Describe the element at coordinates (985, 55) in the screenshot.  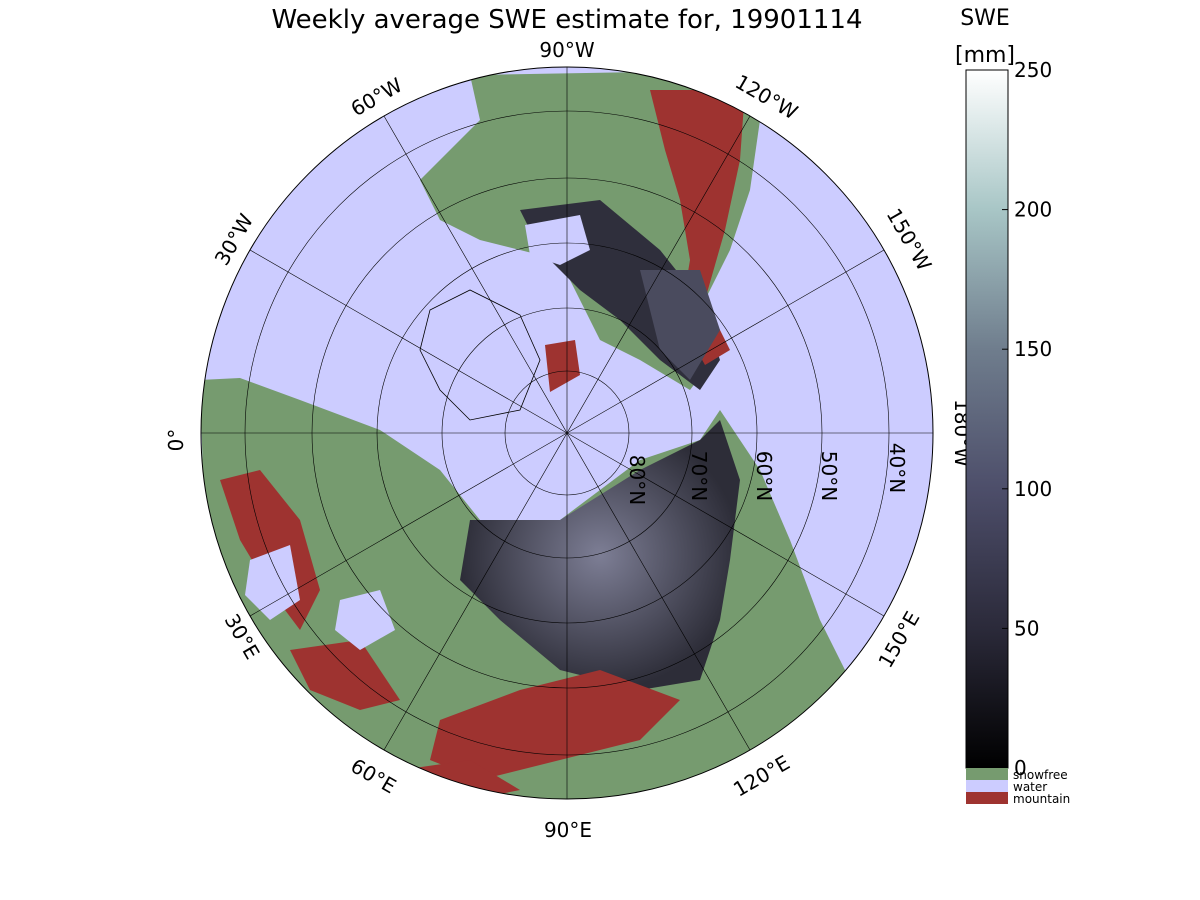
I see `colorbar-title-unit: [mm]` at that location.